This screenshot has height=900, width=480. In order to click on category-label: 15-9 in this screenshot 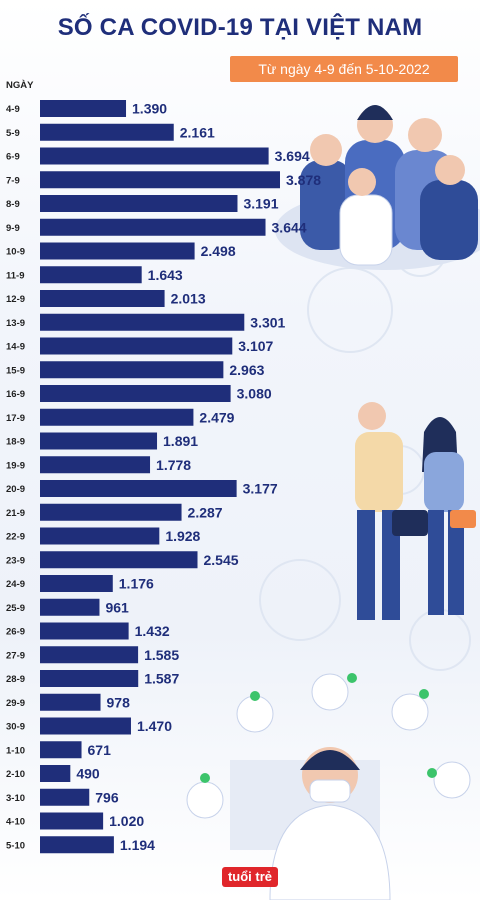, I will do `click(15, 370)`.